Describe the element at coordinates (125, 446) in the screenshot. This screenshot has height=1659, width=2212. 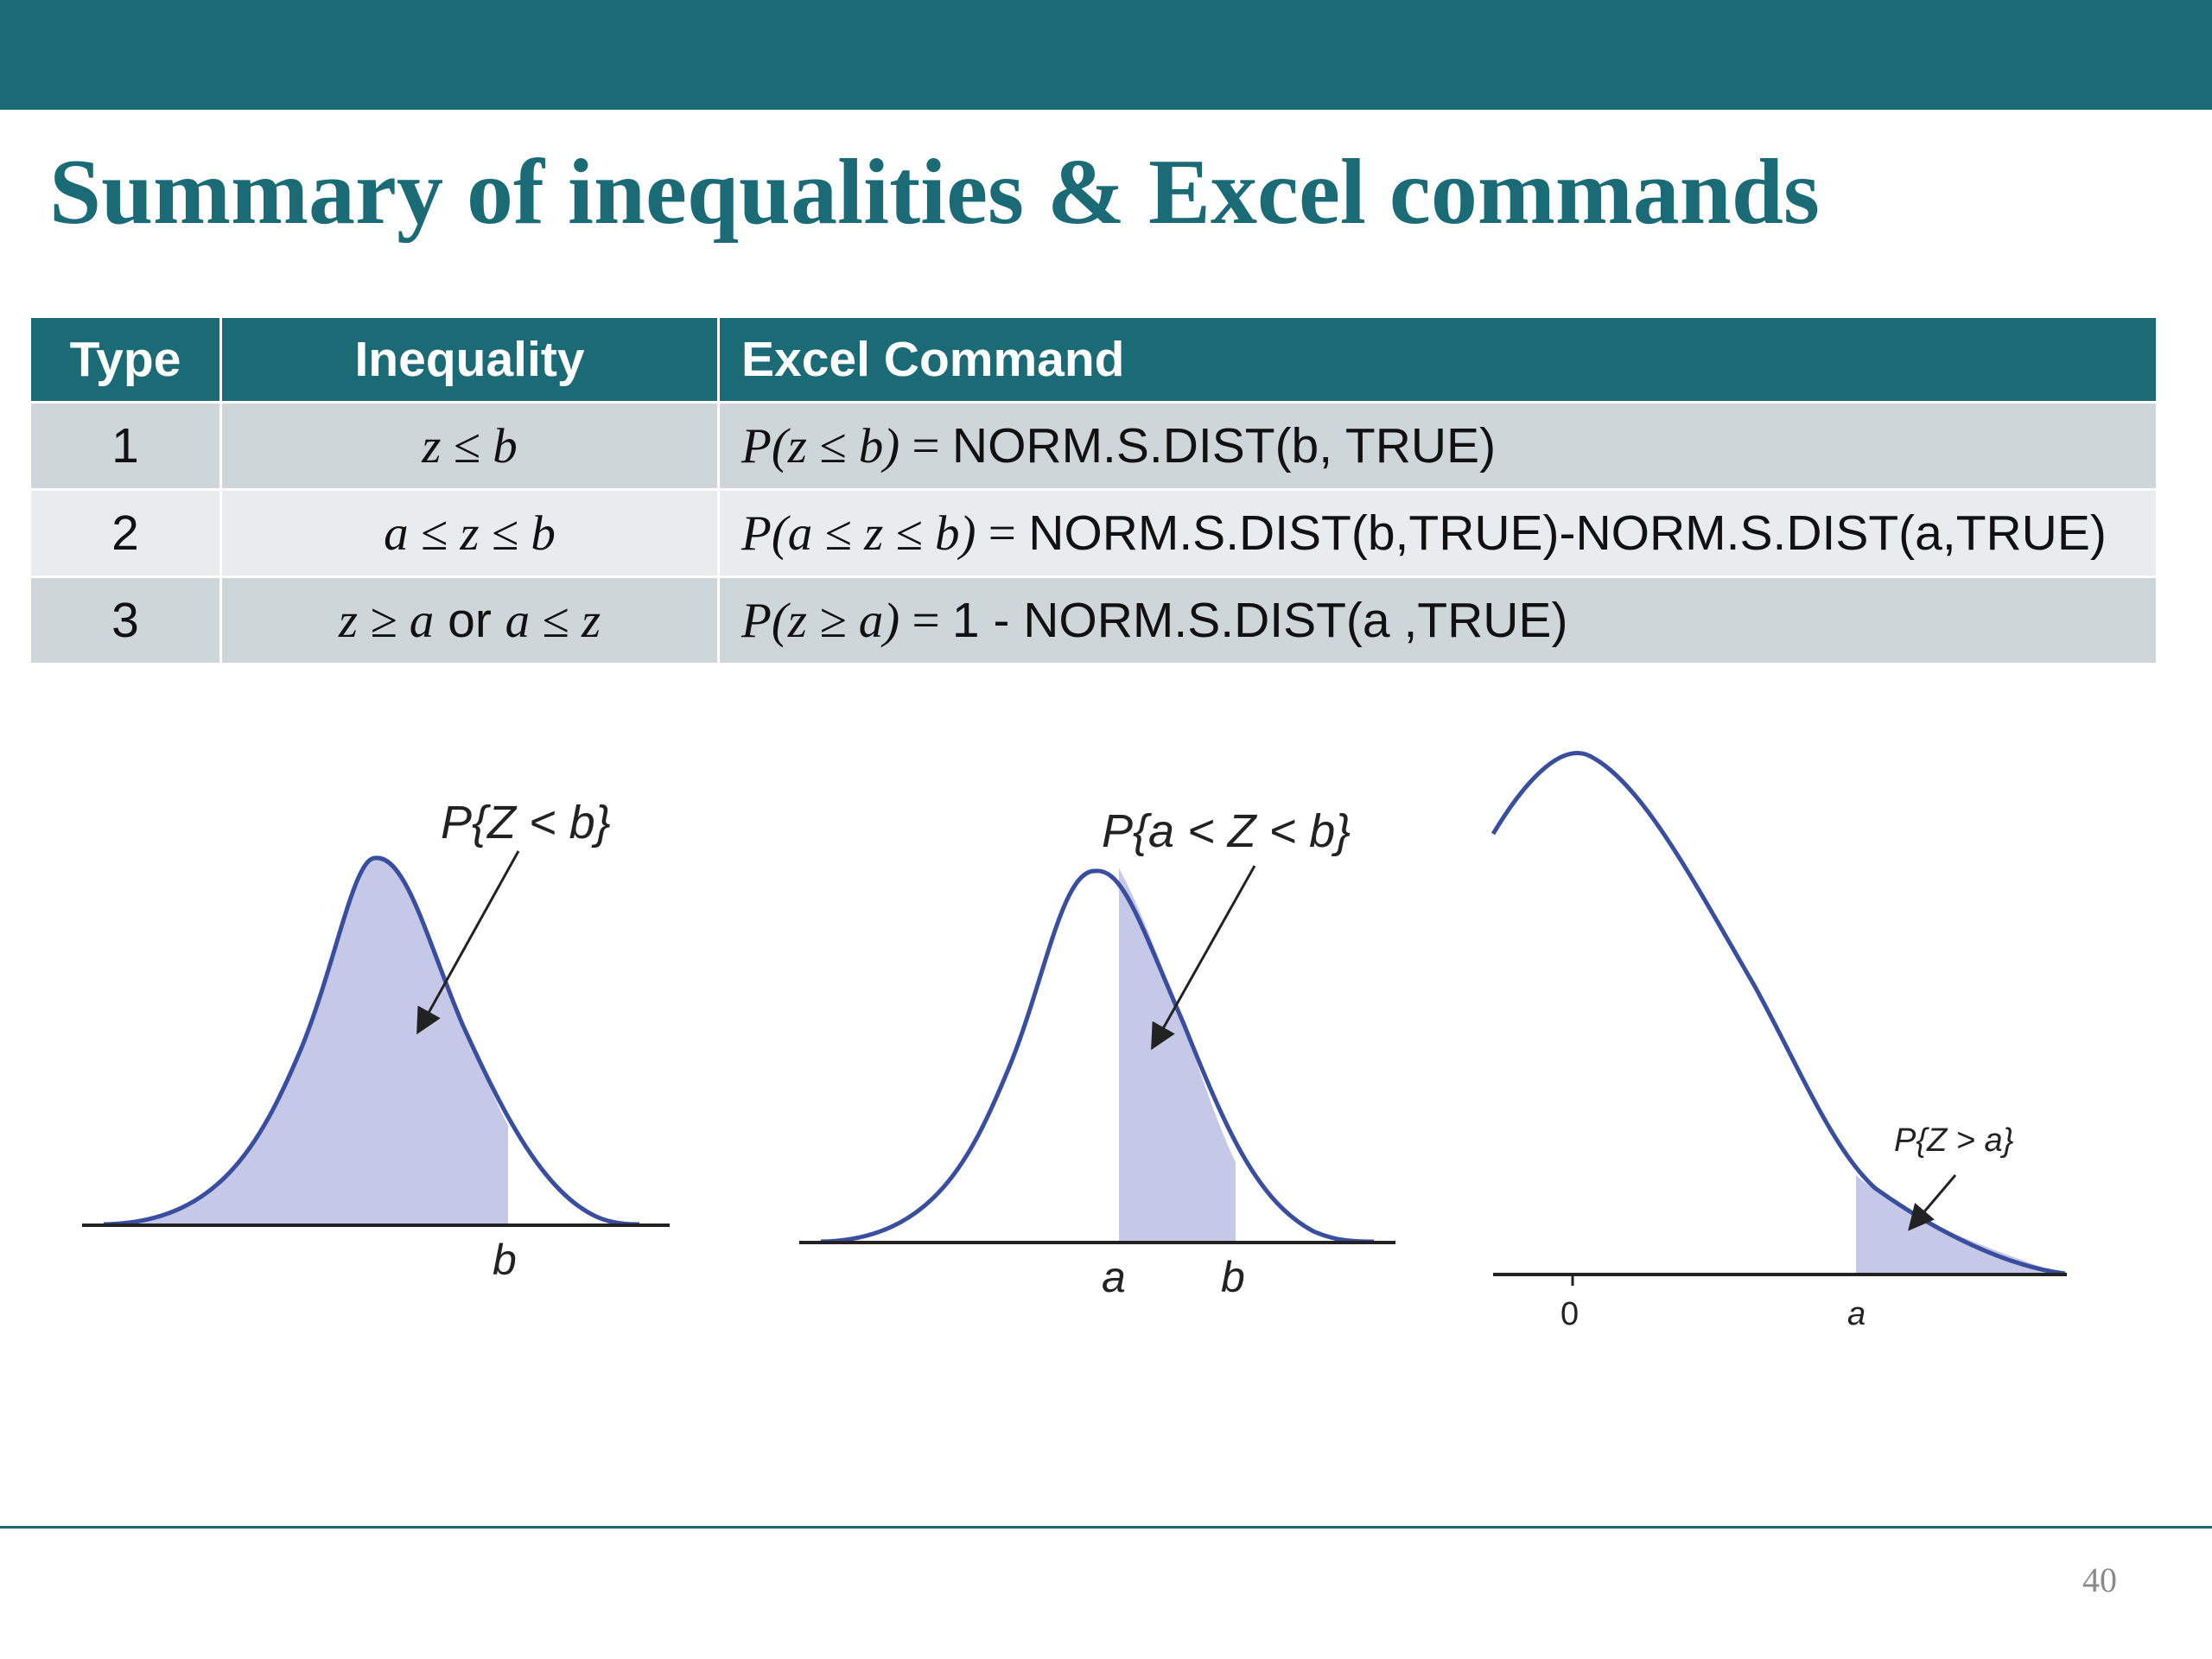
I see `row-type: 1` at that location.